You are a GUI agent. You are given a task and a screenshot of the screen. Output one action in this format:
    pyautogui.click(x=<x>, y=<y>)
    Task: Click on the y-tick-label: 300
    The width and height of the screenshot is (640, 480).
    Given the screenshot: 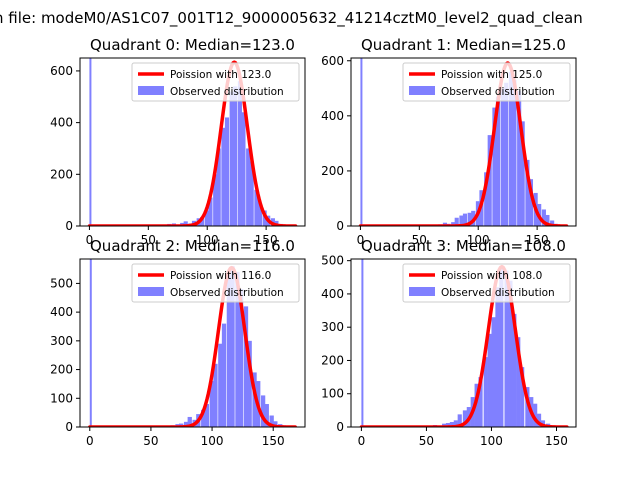 What is the action you would take?
    pyautogui.click(x=332, y=327)
    